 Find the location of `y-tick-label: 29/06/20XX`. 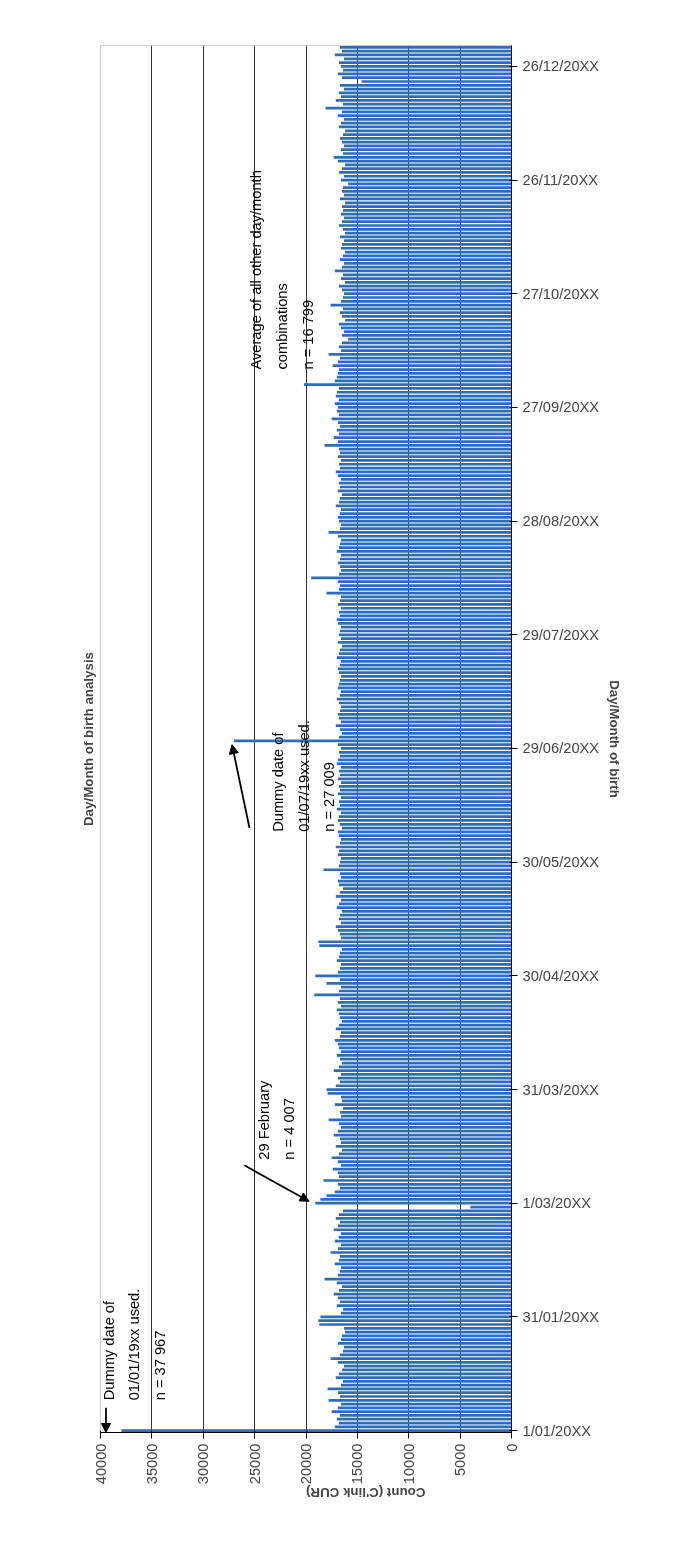

y-tick-label: 29/06/20XX is located at coordinates (561, 748).